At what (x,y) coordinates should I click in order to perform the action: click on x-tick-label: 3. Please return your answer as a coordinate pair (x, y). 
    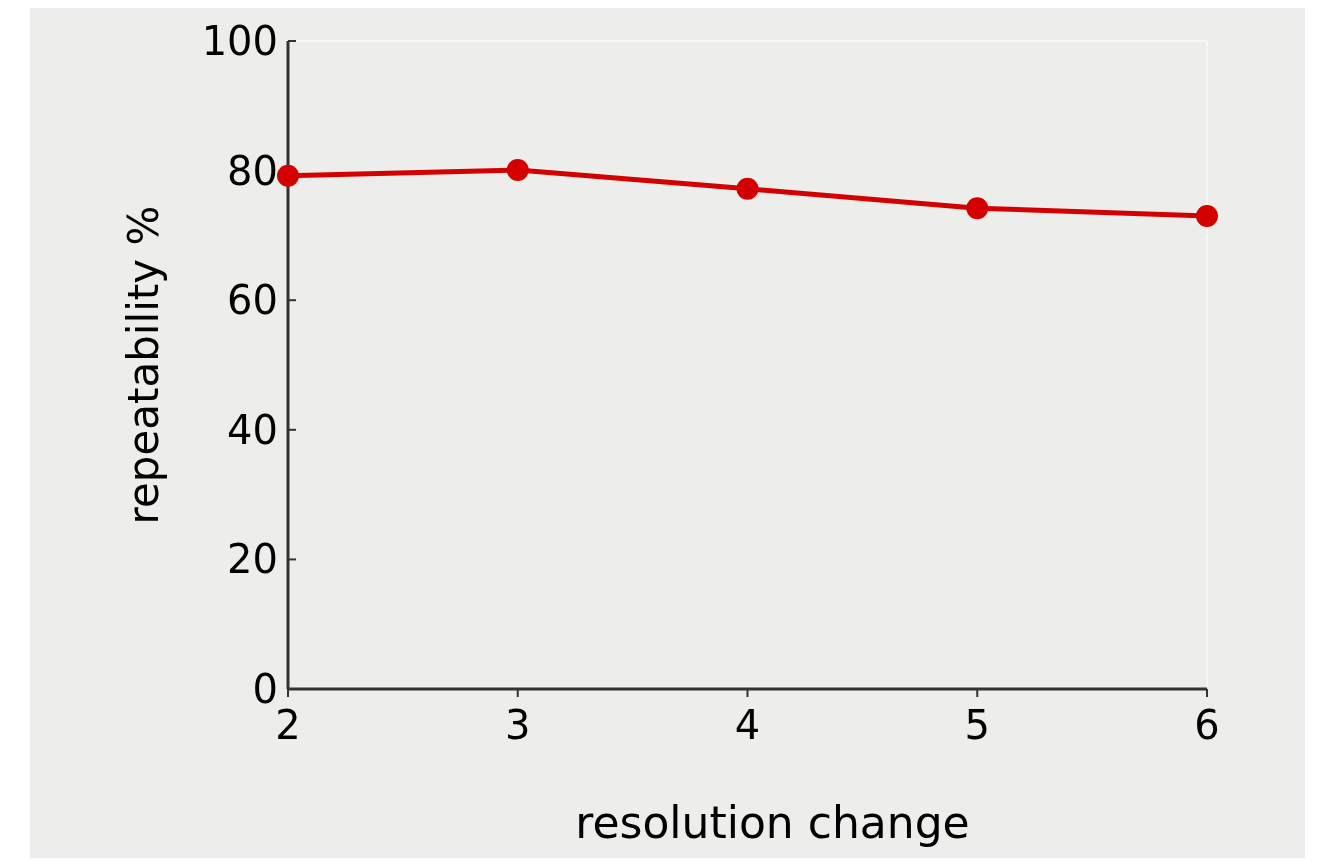
    Looking at the image, I should click on (518, 725).